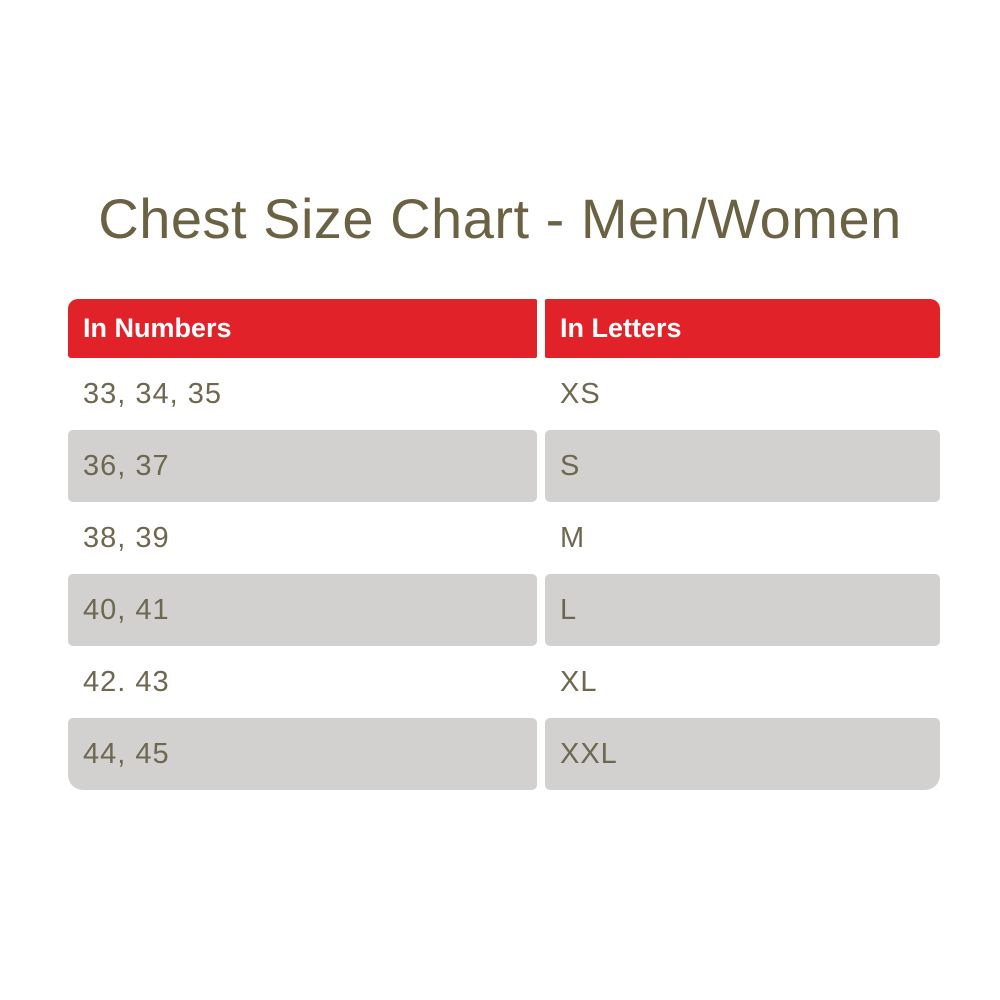 The width and height of the screenshot is (1000, 1000). I want to click on table-row: 36, 37 S, so click(504, 466).